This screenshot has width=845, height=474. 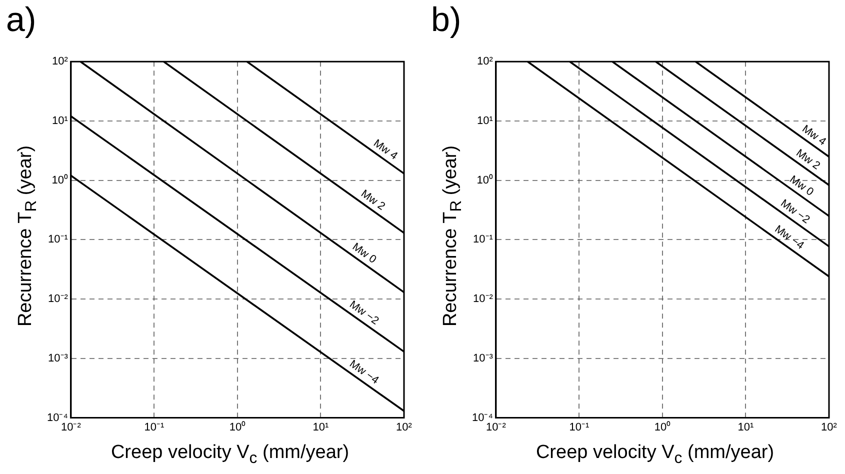 What do you see at coordinates (21, 20) in the screenshot?
I see `chart-title: a)` at bounding box center [21, 20].